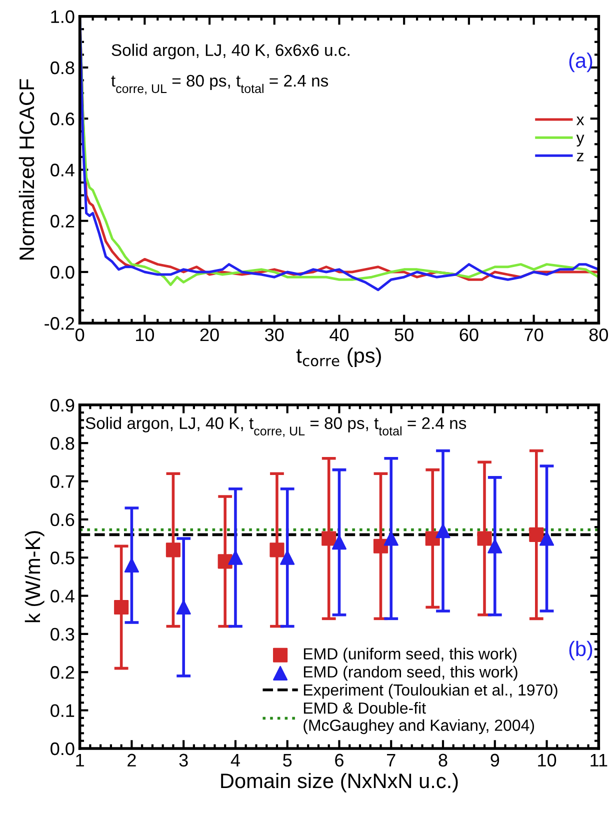  I want to click on y-axis-title: k (W/m-K), so click(34, 576).